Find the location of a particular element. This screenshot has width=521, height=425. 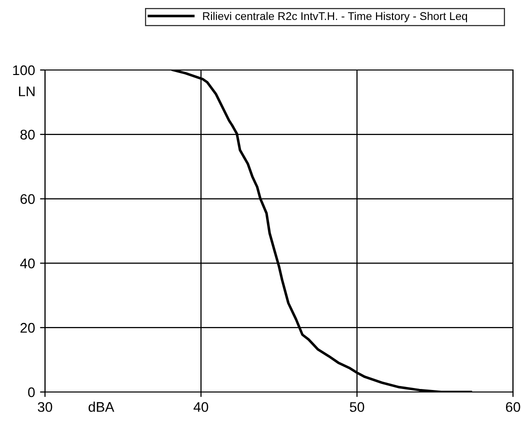

legend-label: Rilievi centrale R2c IntvT.H. - Time History - Short Leq is located at coordinates (335, 17).